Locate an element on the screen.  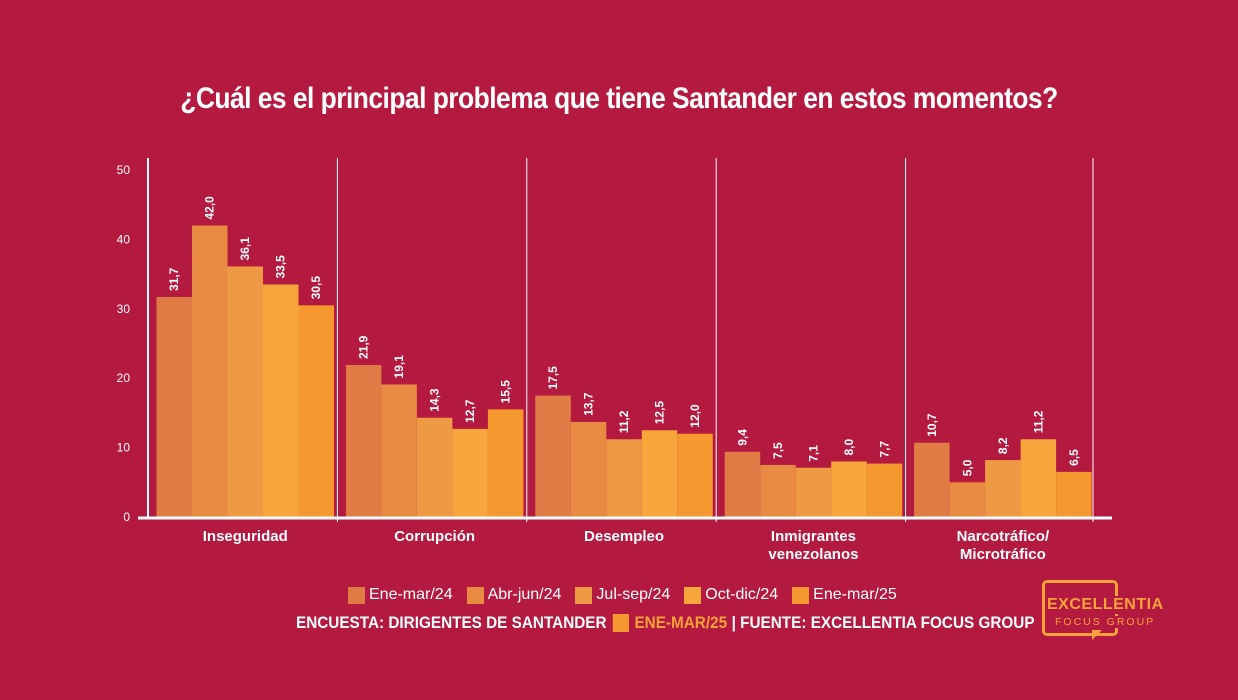
data-label: 19,1 is located at coordinates (399, 367).